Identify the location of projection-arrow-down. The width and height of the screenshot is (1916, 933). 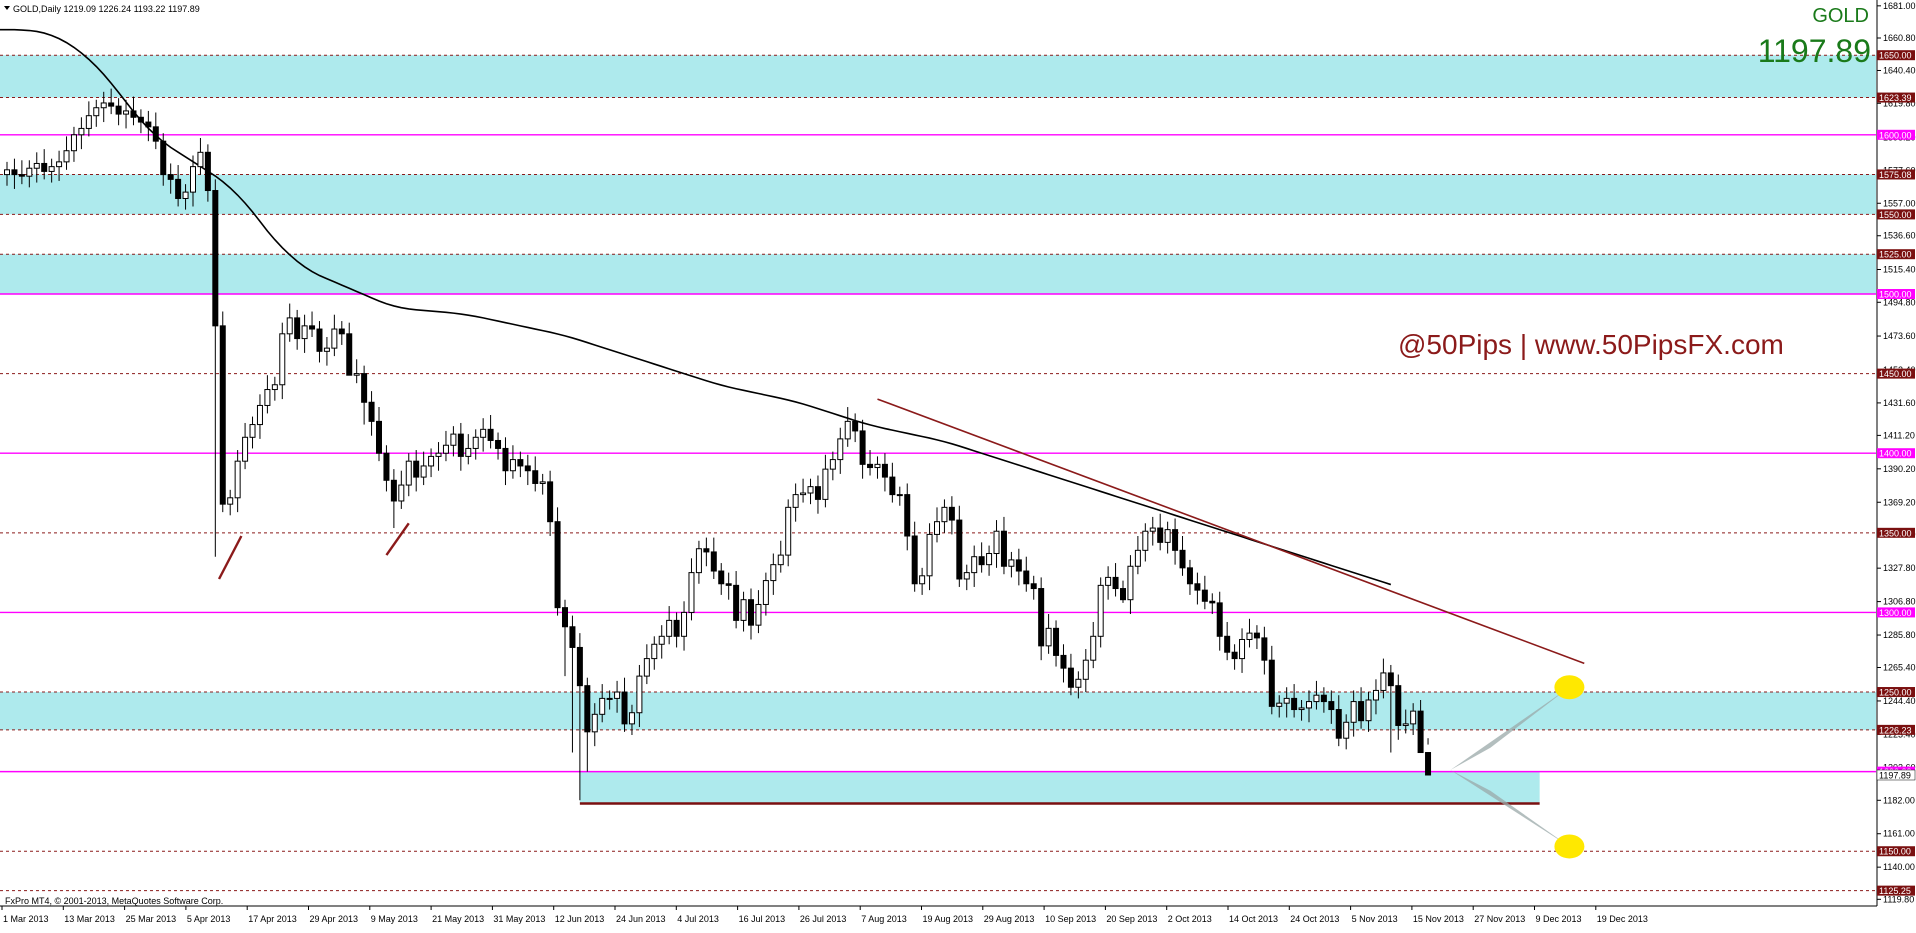
(1510, 808).